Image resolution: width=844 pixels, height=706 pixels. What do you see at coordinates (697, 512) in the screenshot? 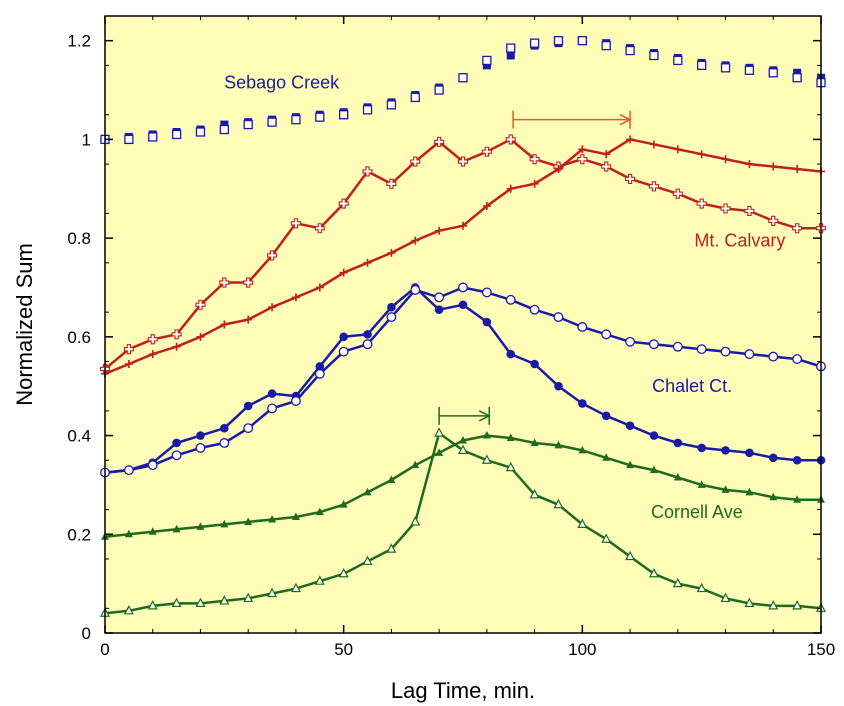
I see `series-label: Cornell Ave` at bounding box center [697, 512].